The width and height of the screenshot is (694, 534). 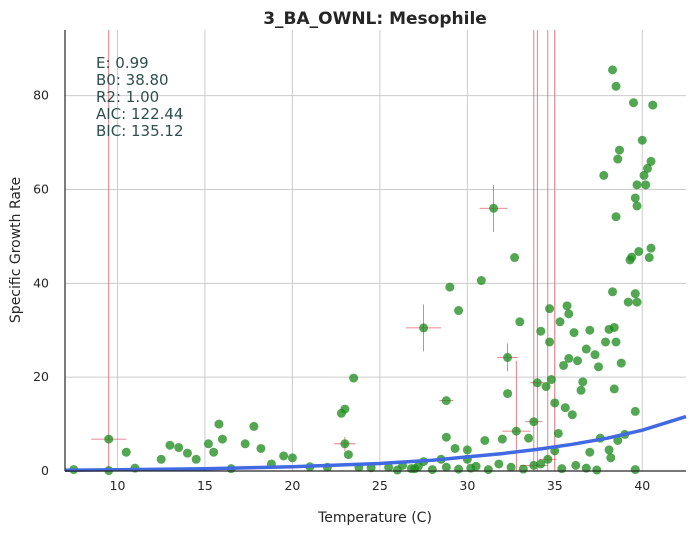 What do you see at coordinates (139, 114) in the screenshot?
I see `stat-line: AIC: 122.44` at bounding box center [139, 114].